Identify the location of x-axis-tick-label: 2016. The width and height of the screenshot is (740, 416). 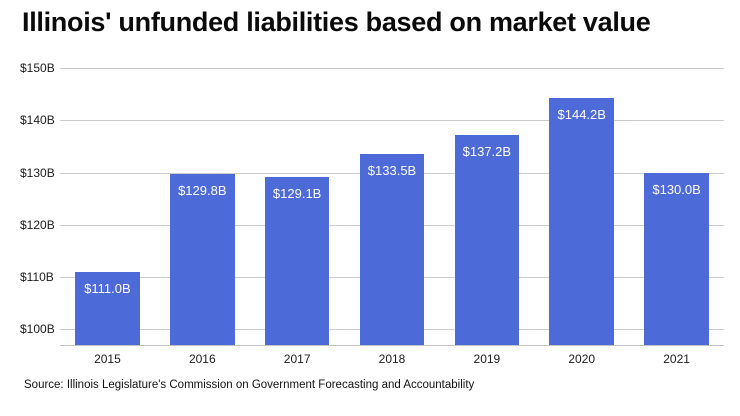
(202, 359).